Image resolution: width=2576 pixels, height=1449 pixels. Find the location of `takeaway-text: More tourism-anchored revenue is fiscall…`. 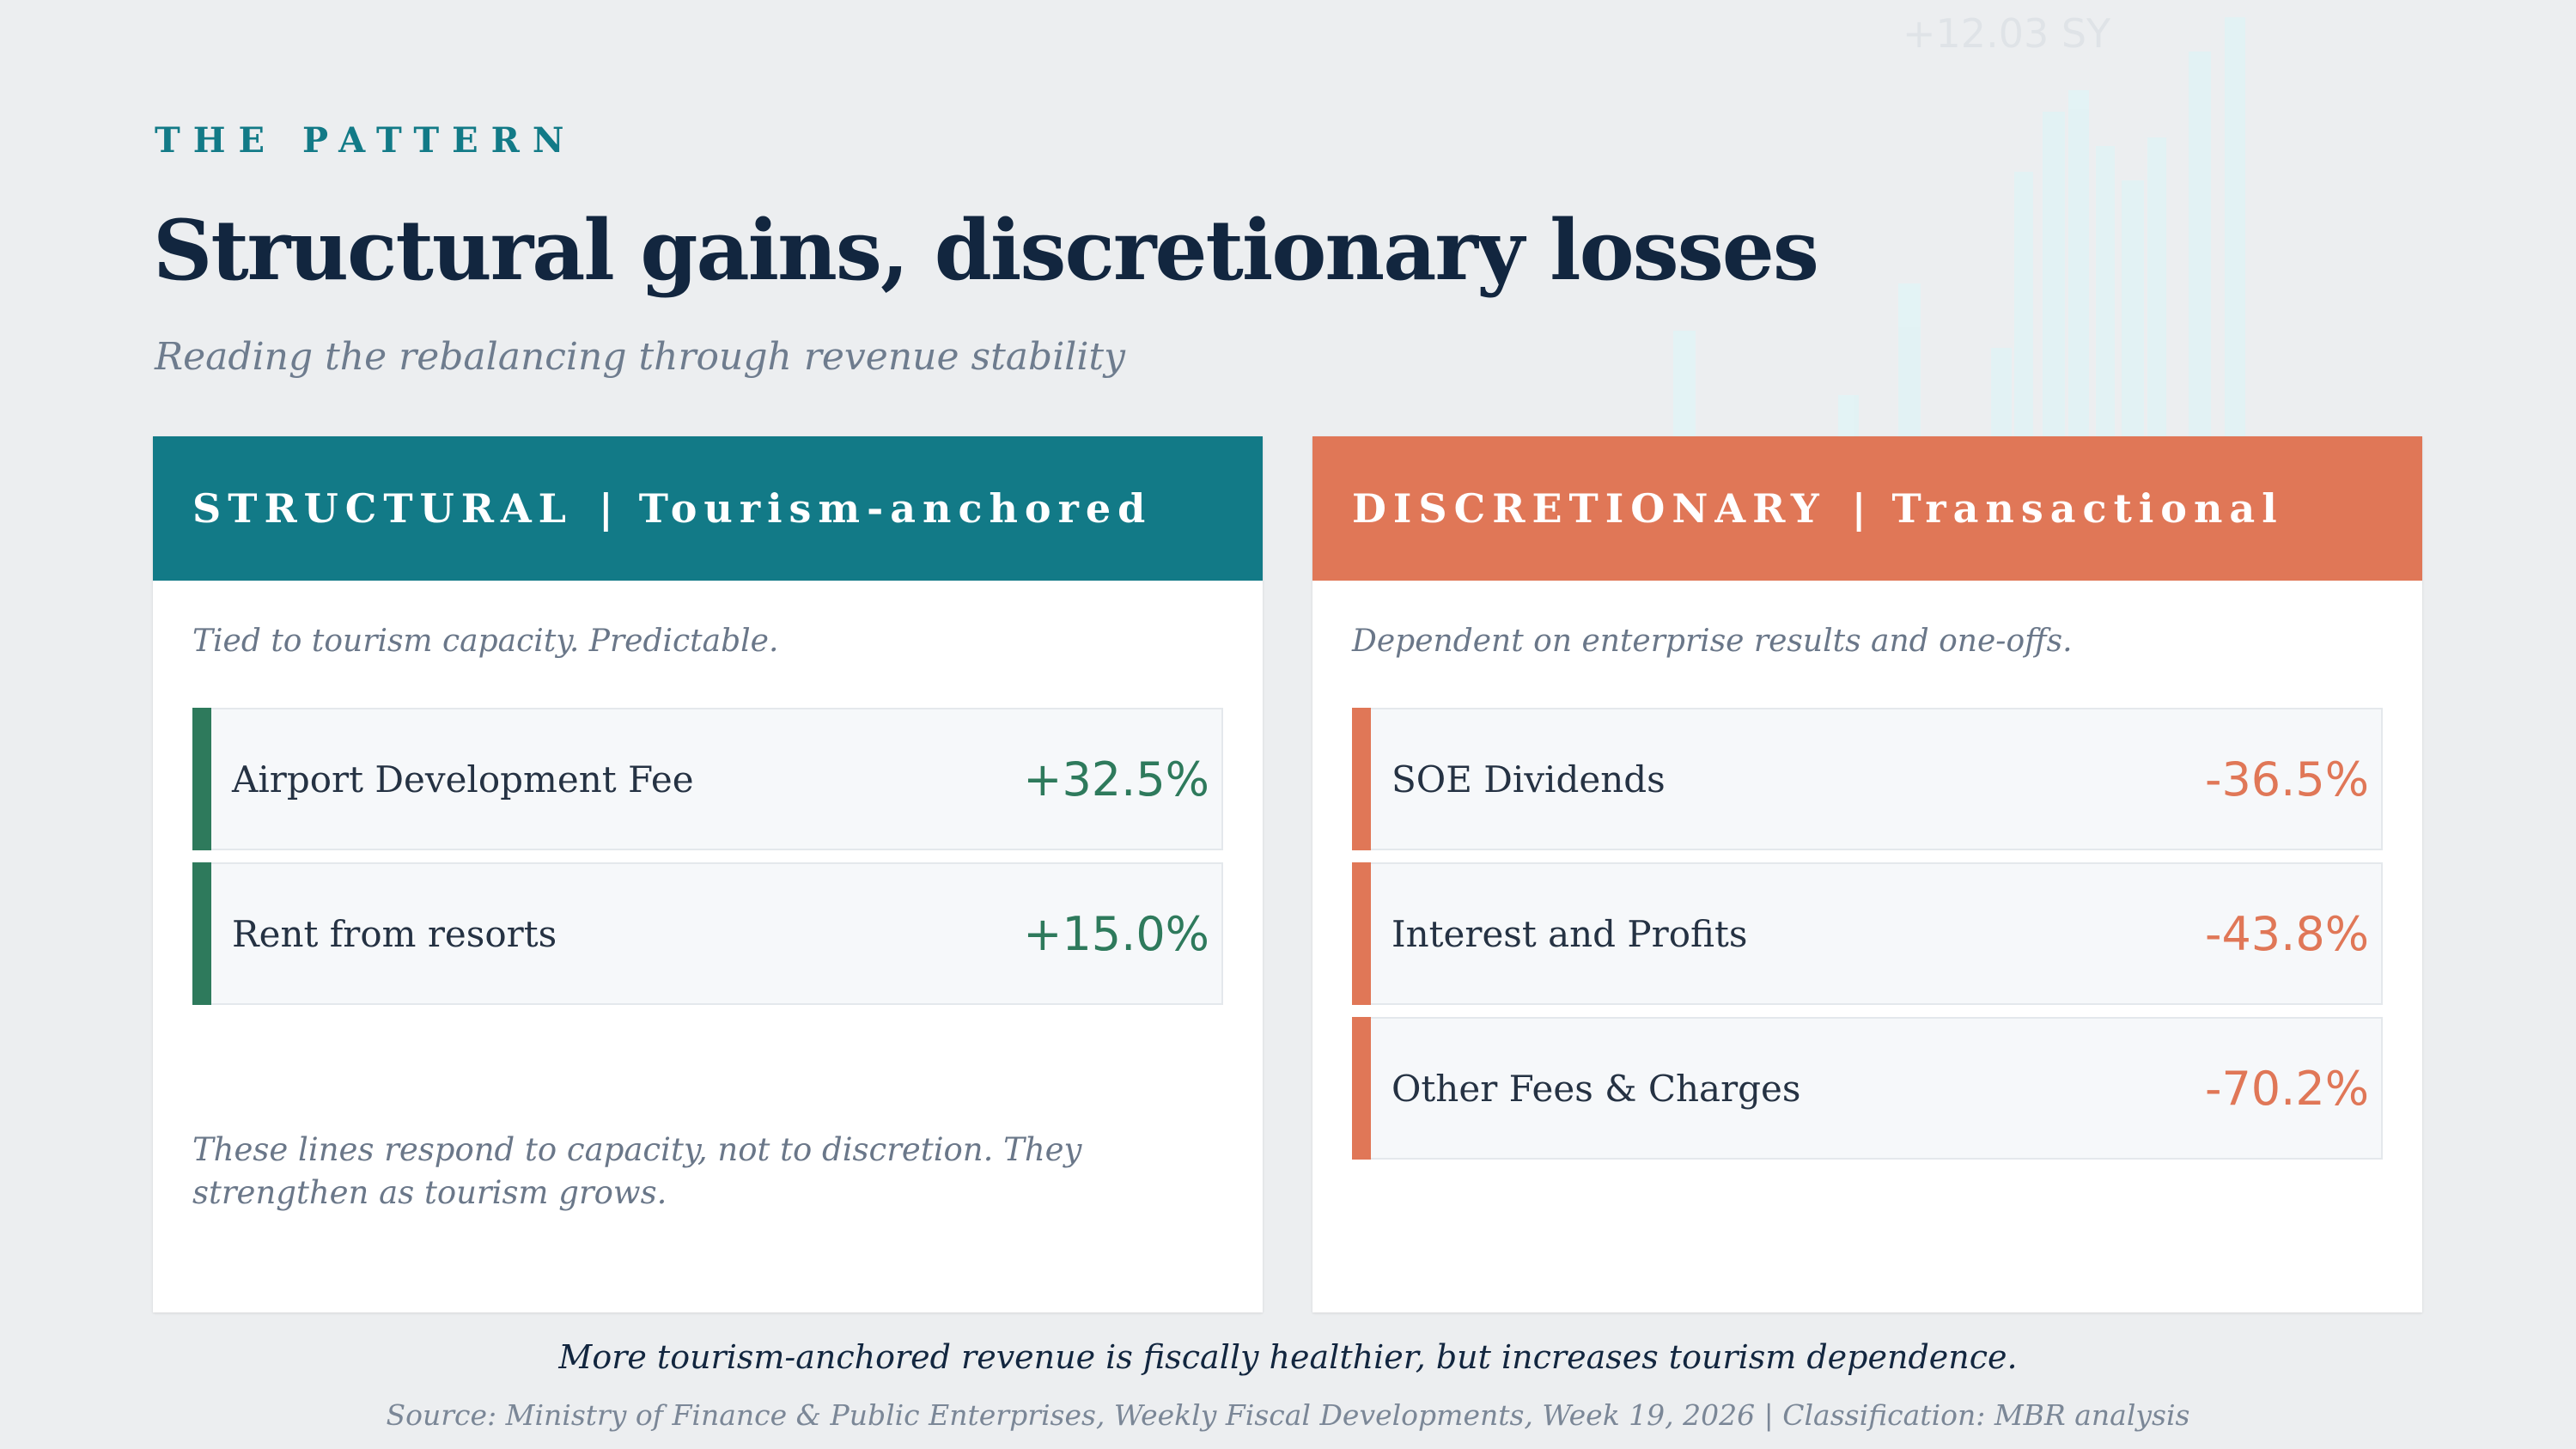

takeaway-text: More tourism-anchored revenue is fiscall… is located at coordinates (1288, 1357).